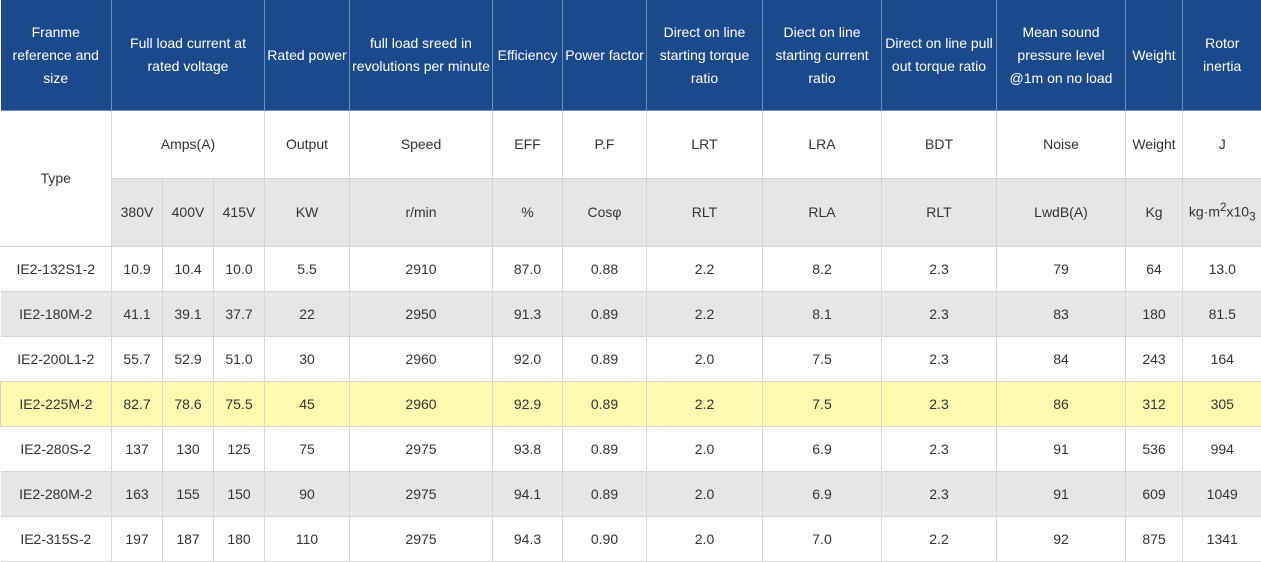 The height and width of the screenshot is (562, 1261). What do you see at coordinates (822, 494) in the screenshot?
I see `cell-lra: 6.9` at bounding box center [822, 494].